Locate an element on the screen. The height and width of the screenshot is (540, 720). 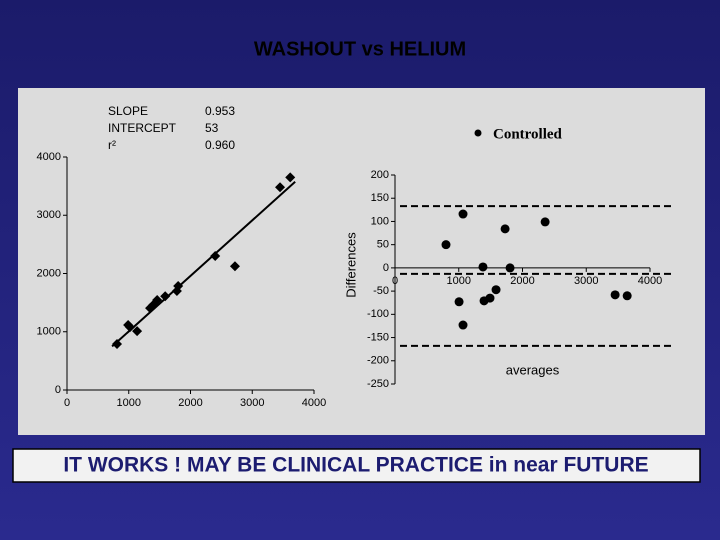
y-tick-label: -100 is located at coordinates (378, 314).